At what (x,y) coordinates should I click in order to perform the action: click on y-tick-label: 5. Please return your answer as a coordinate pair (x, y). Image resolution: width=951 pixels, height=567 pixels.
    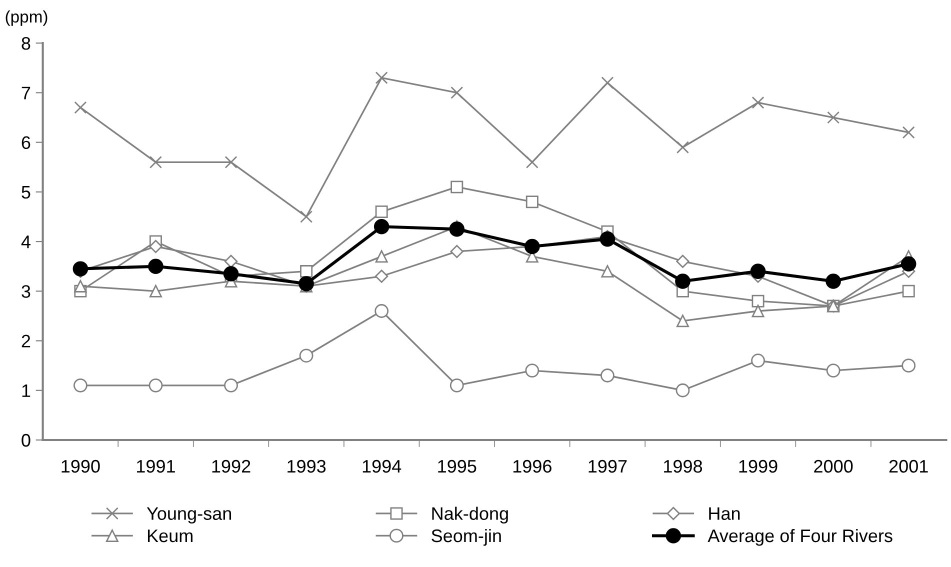
    Looking at the image, I should click on (26, 192).